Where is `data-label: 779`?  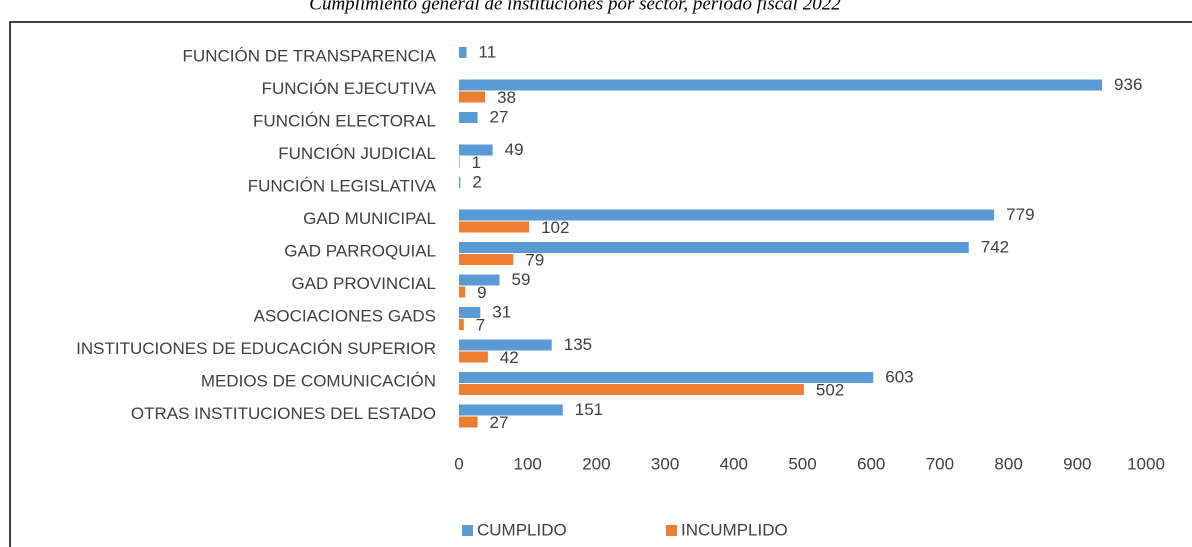
data-label: 779 is located at coordinates (1020, 214).